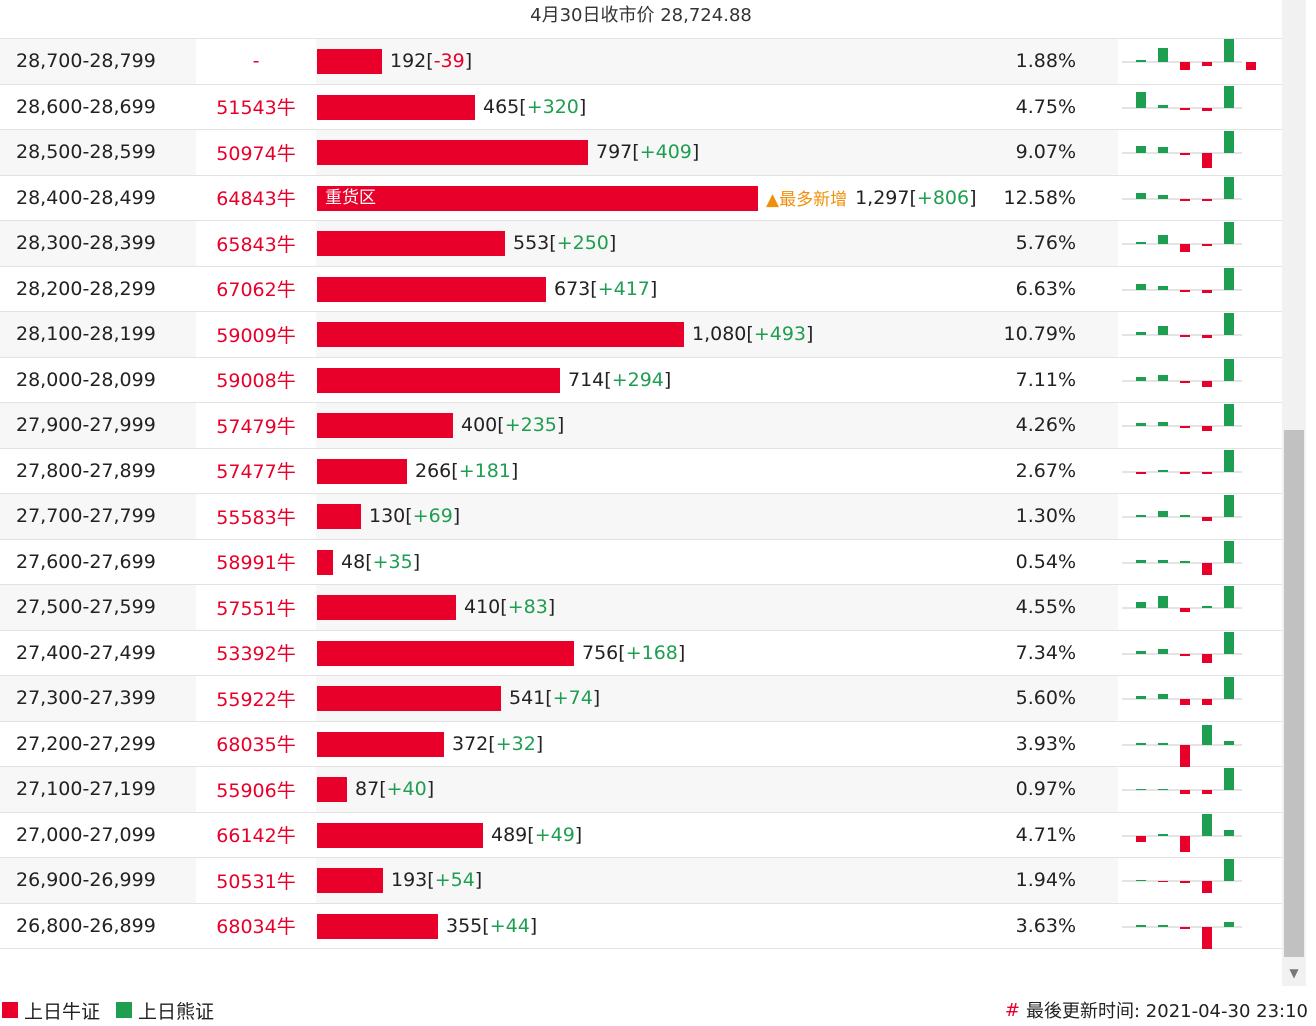  Describe the element at coordinates (256, 106) in the screenshot. I see `warrant-code-link: 51543牛` at that location.